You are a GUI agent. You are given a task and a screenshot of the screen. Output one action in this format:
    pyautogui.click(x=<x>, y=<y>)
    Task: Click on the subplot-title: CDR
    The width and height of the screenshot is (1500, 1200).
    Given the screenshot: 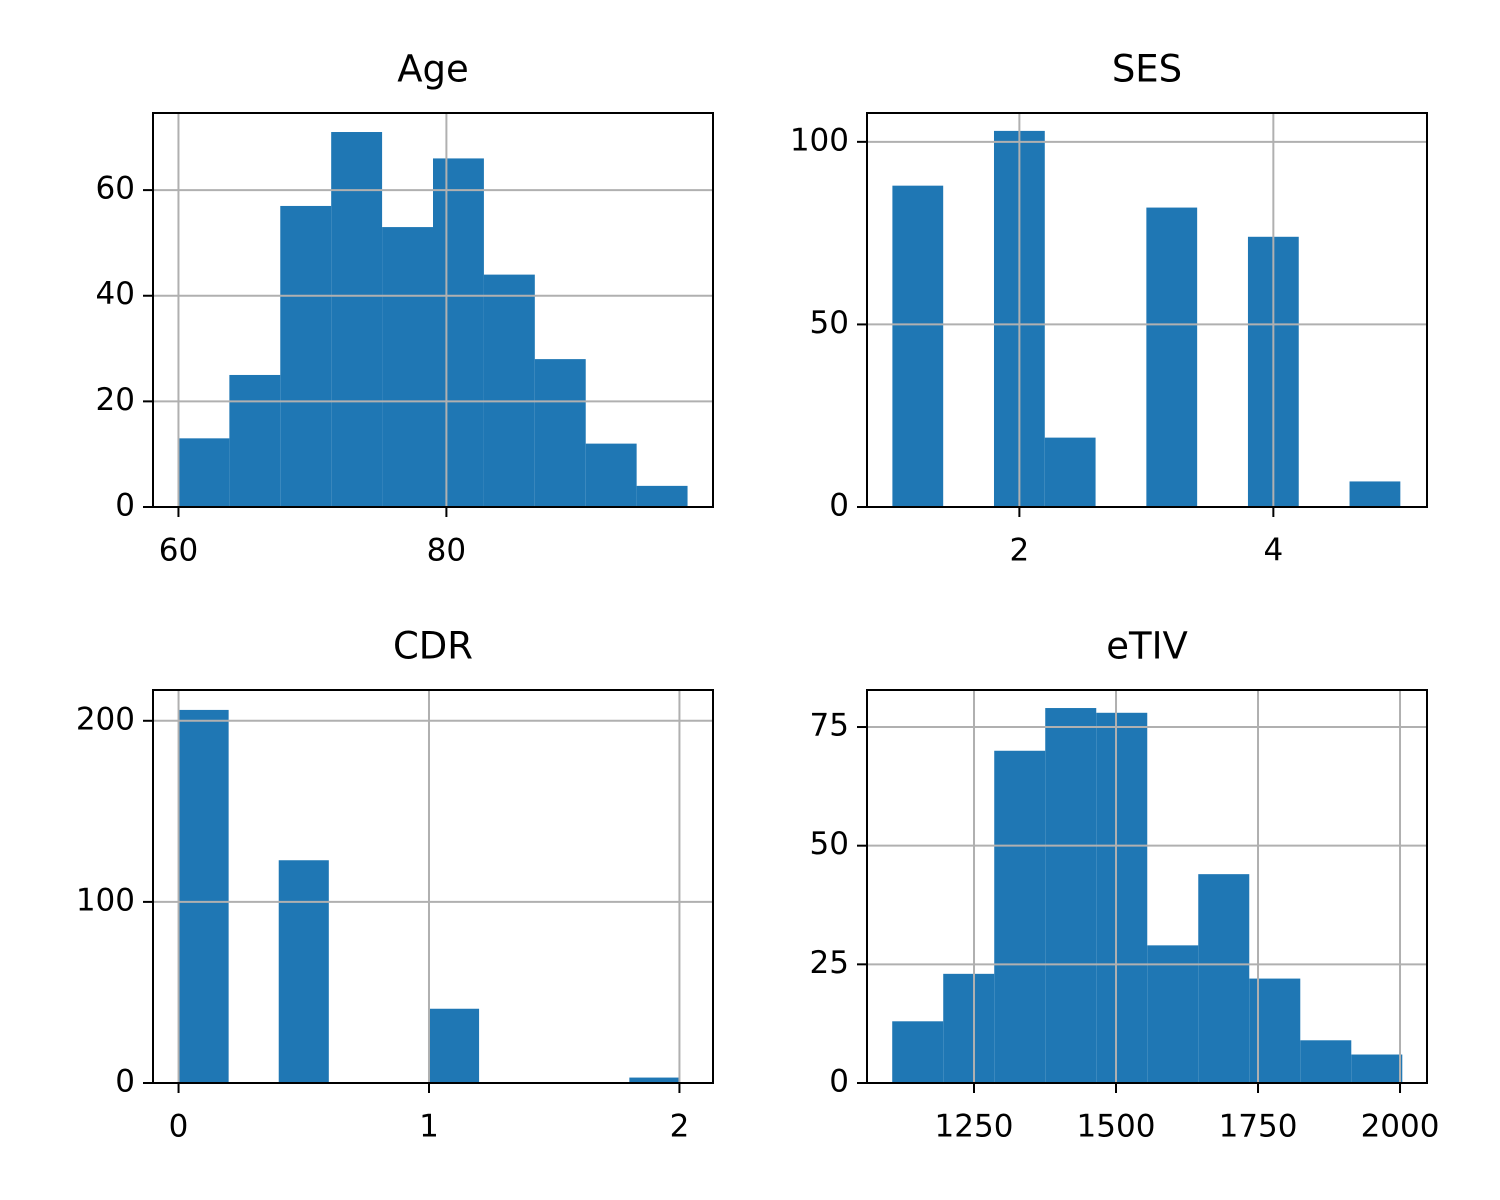 What is the action you would take?
    pyautogui.click(x=433, y=646)
    